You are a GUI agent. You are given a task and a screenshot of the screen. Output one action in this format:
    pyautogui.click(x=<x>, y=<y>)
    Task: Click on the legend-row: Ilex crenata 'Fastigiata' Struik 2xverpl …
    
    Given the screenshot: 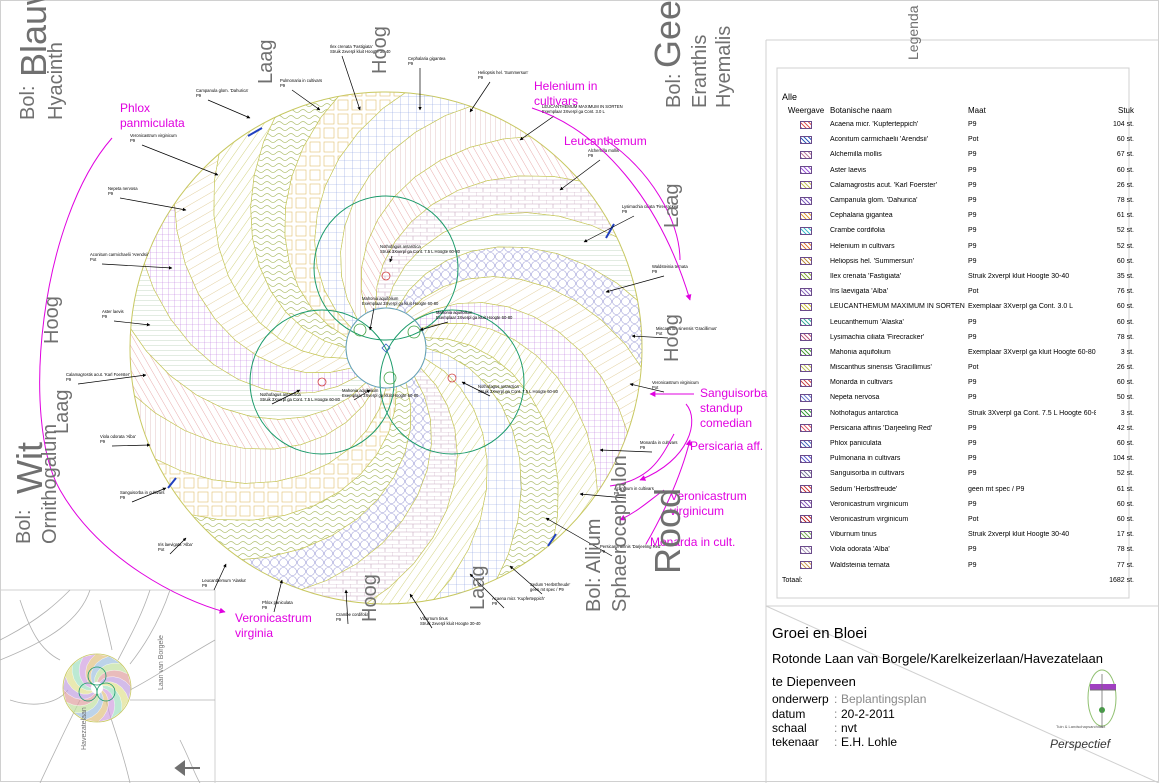 What is the action you would take?
    pyautogui.click(x=958, y=276)
    